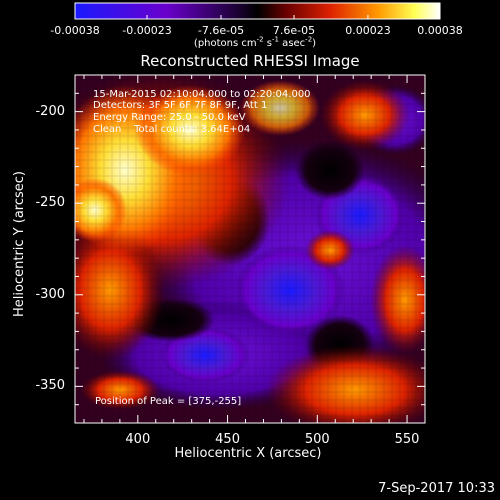  I want to click on x-tick-label: 500, so click(317, 439).